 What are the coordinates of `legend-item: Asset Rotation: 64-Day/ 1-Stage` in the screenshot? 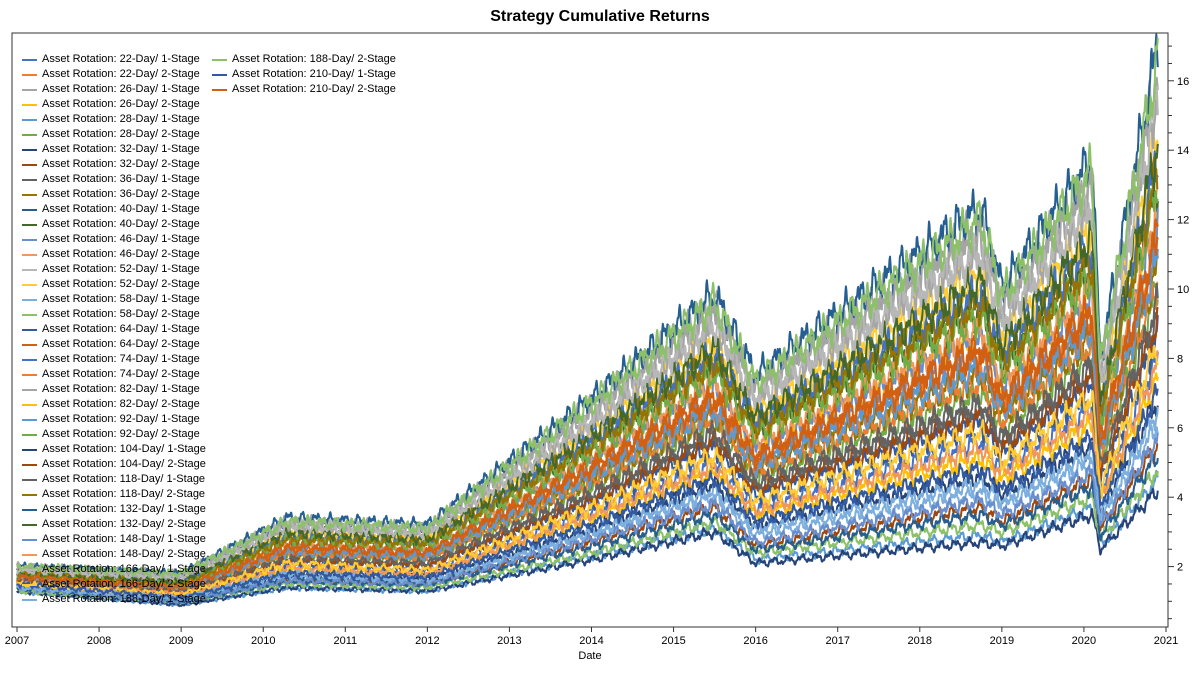 It's located at (114, 329).